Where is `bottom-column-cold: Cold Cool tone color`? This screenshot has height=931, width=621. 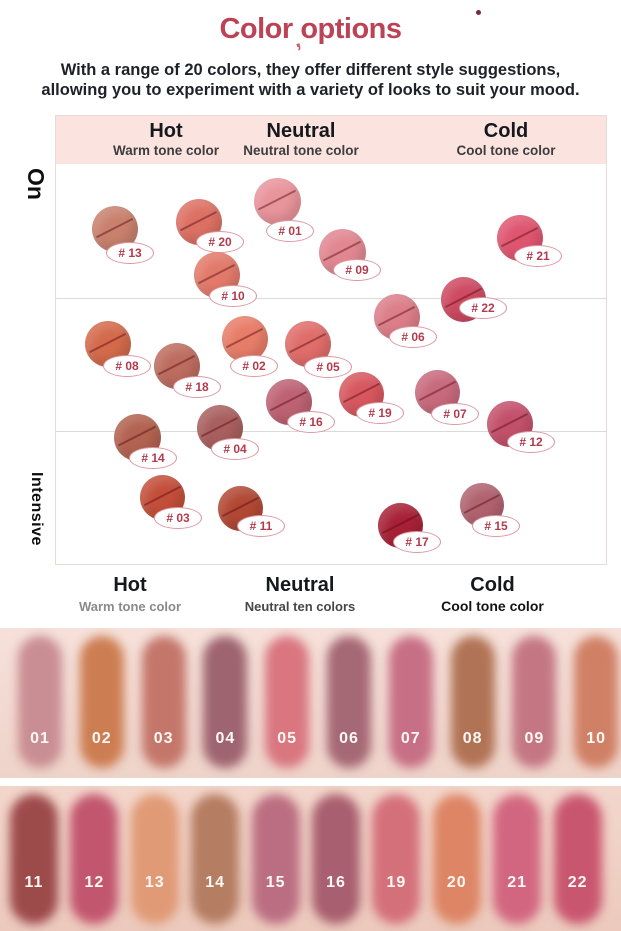
bottom-column-cold: Cold Cool tone color is located at coordinates (492, 593).